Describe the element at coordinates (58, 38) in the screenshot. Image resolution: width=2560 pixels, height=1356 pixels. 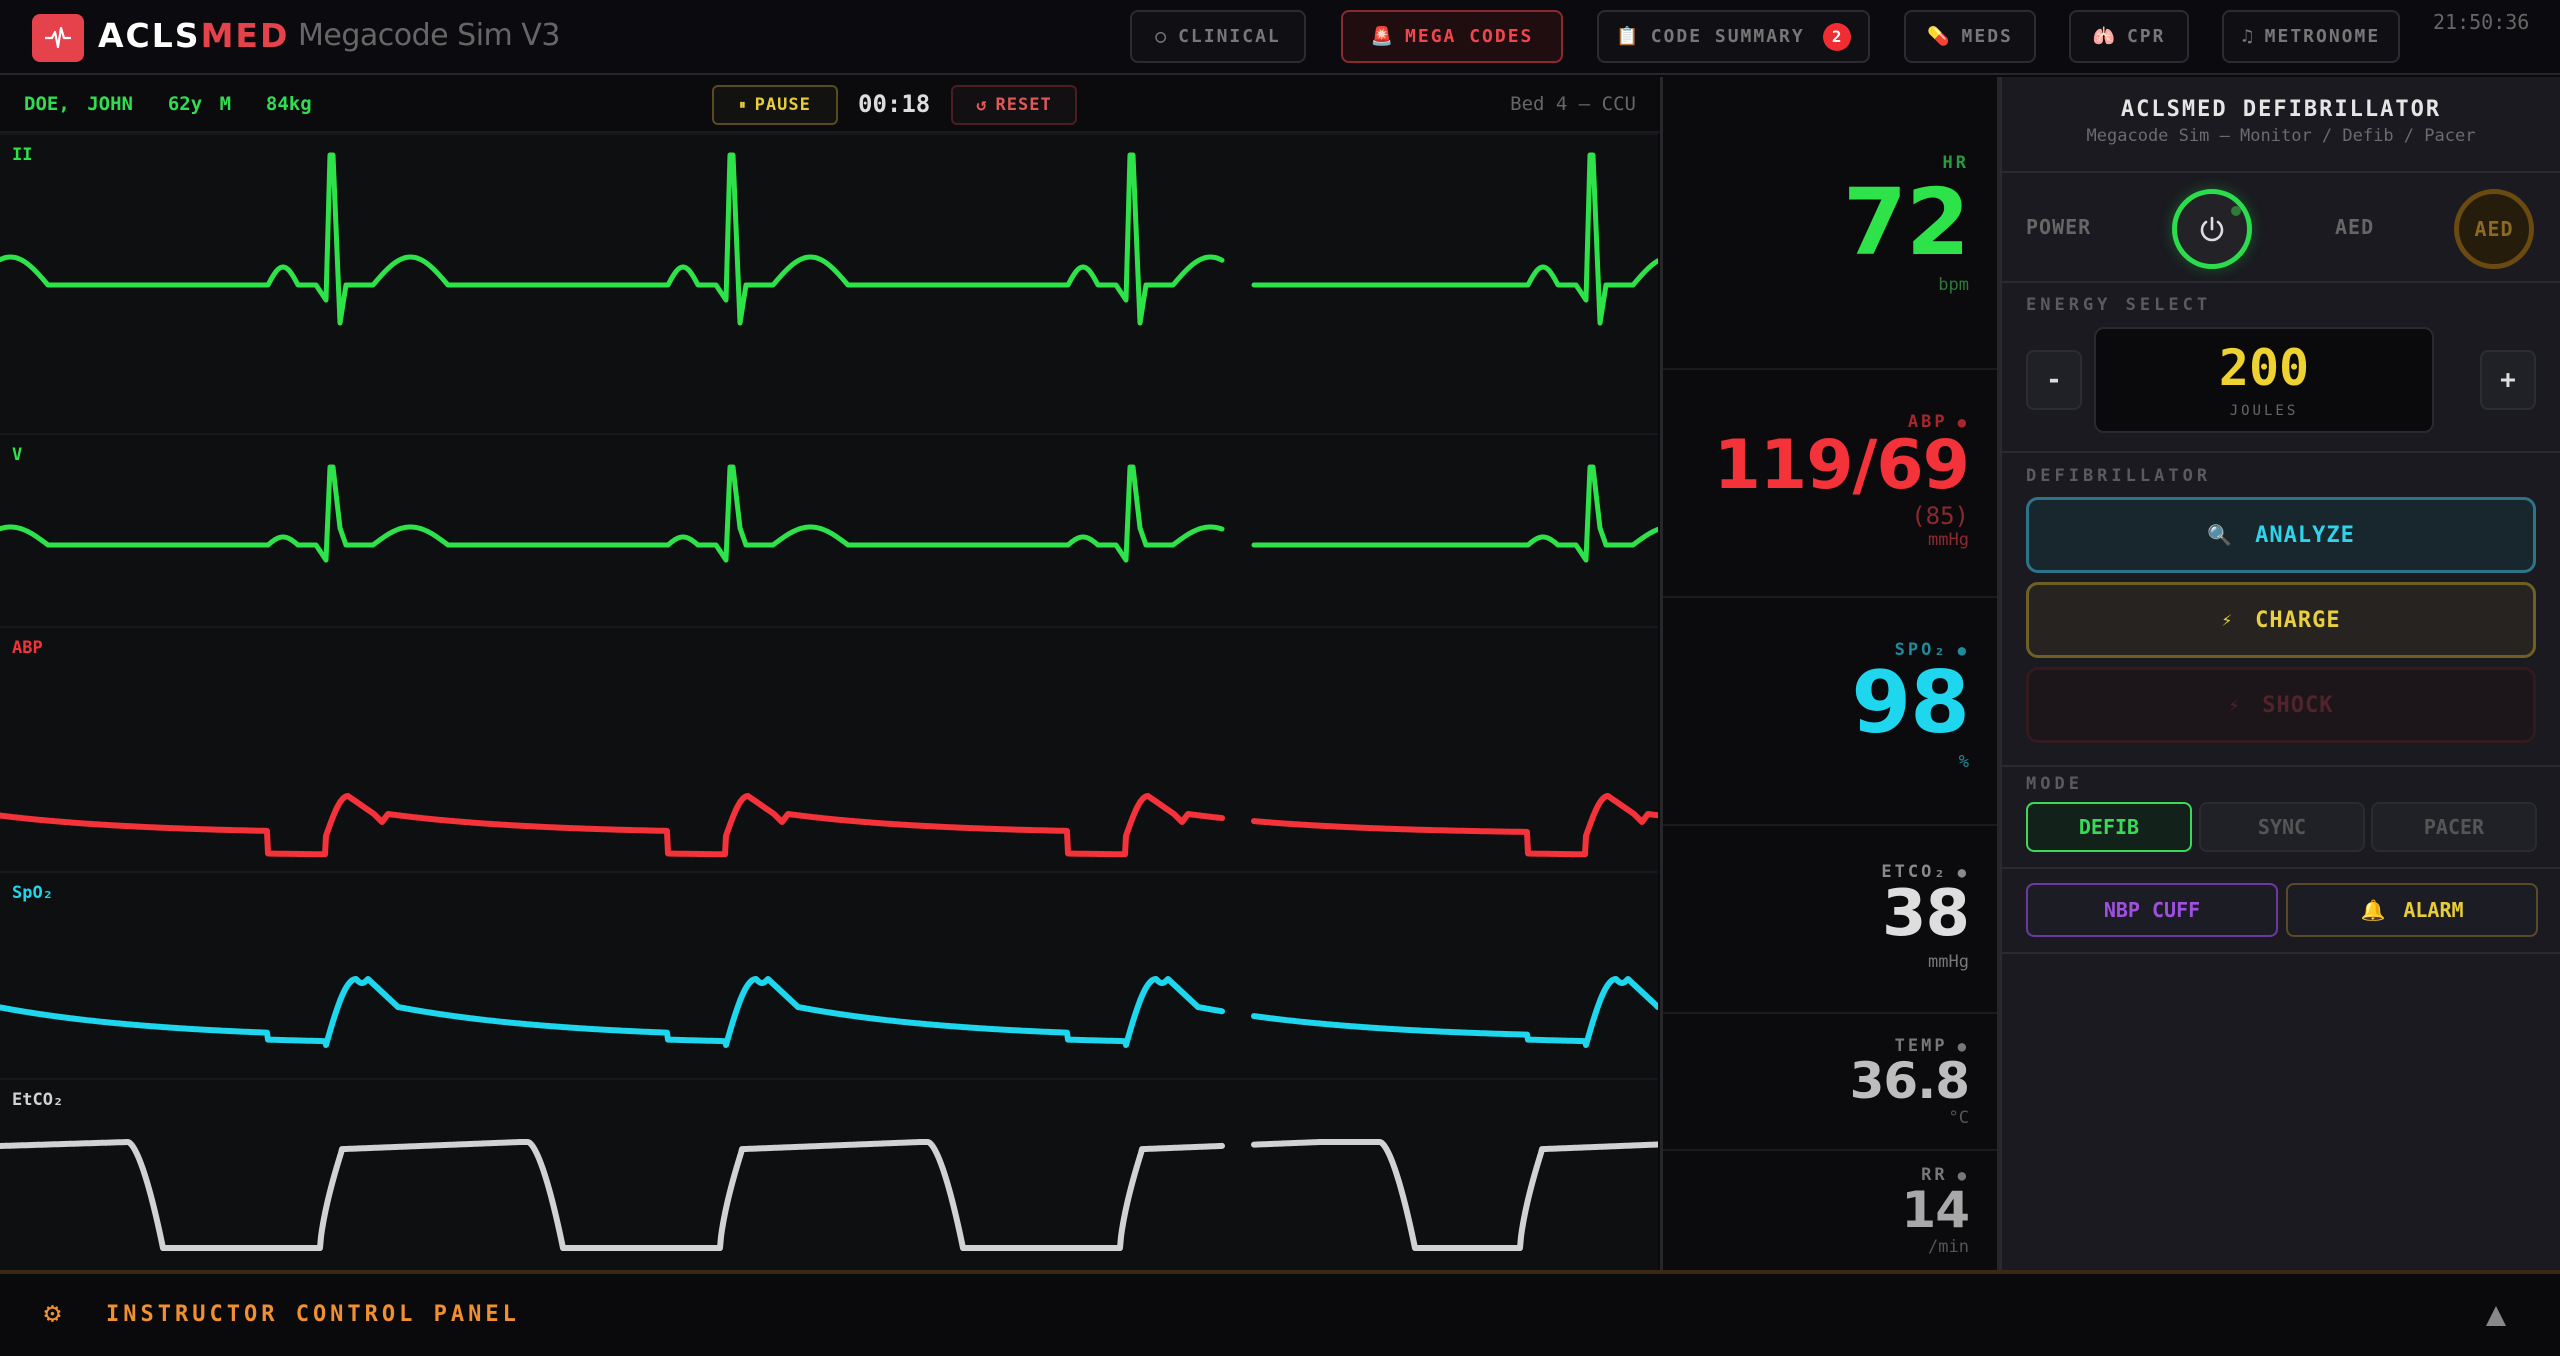
I see `logo-icon` at that location.